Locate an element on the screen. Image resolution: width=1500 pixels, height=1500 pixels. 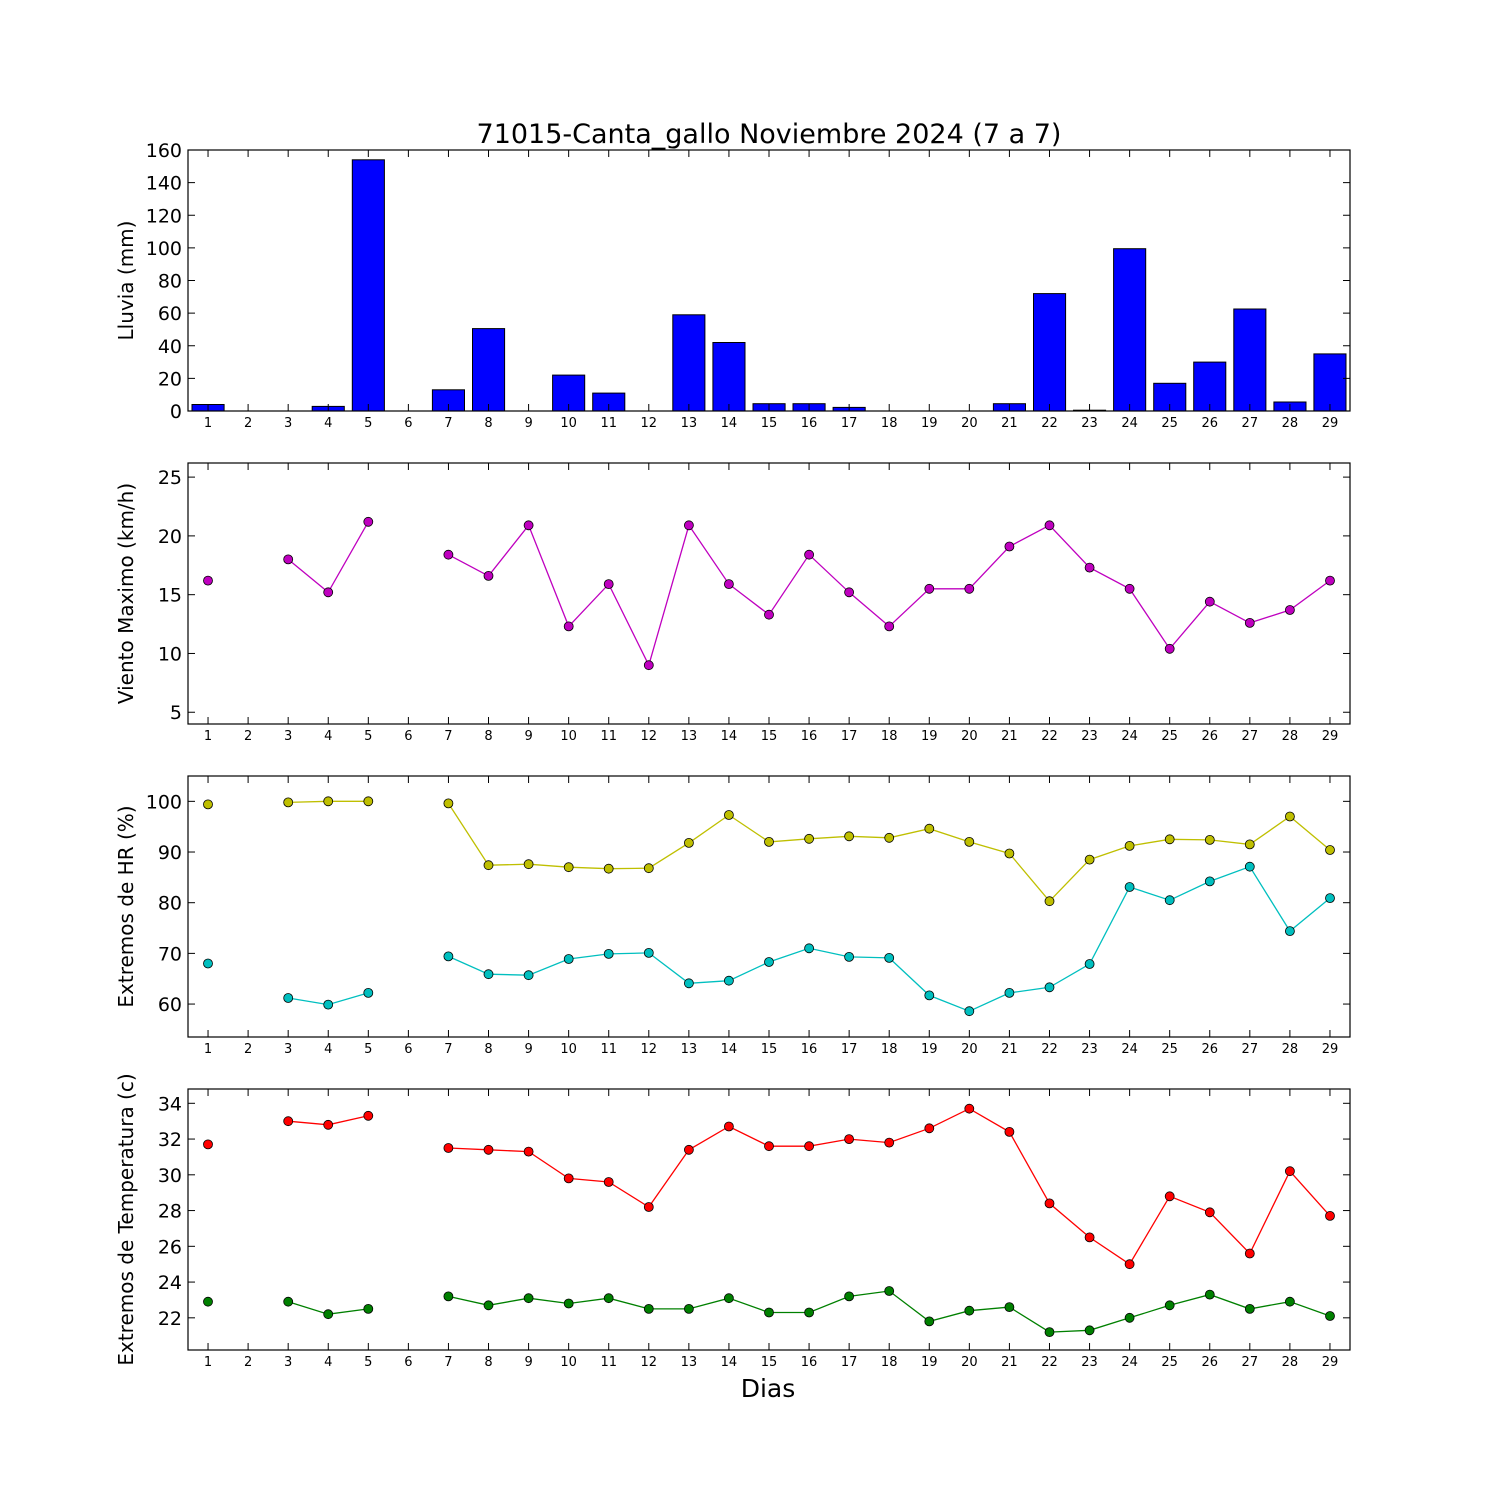
xtick-label: 2 is located at coordinates (248, 423).